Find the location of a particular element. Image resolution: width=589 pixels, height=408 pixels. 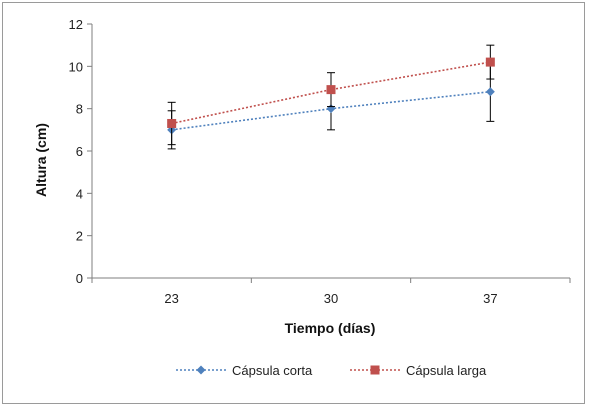

legend: Cápsula corta Cápsula larga is located at coordinates (331, 370).